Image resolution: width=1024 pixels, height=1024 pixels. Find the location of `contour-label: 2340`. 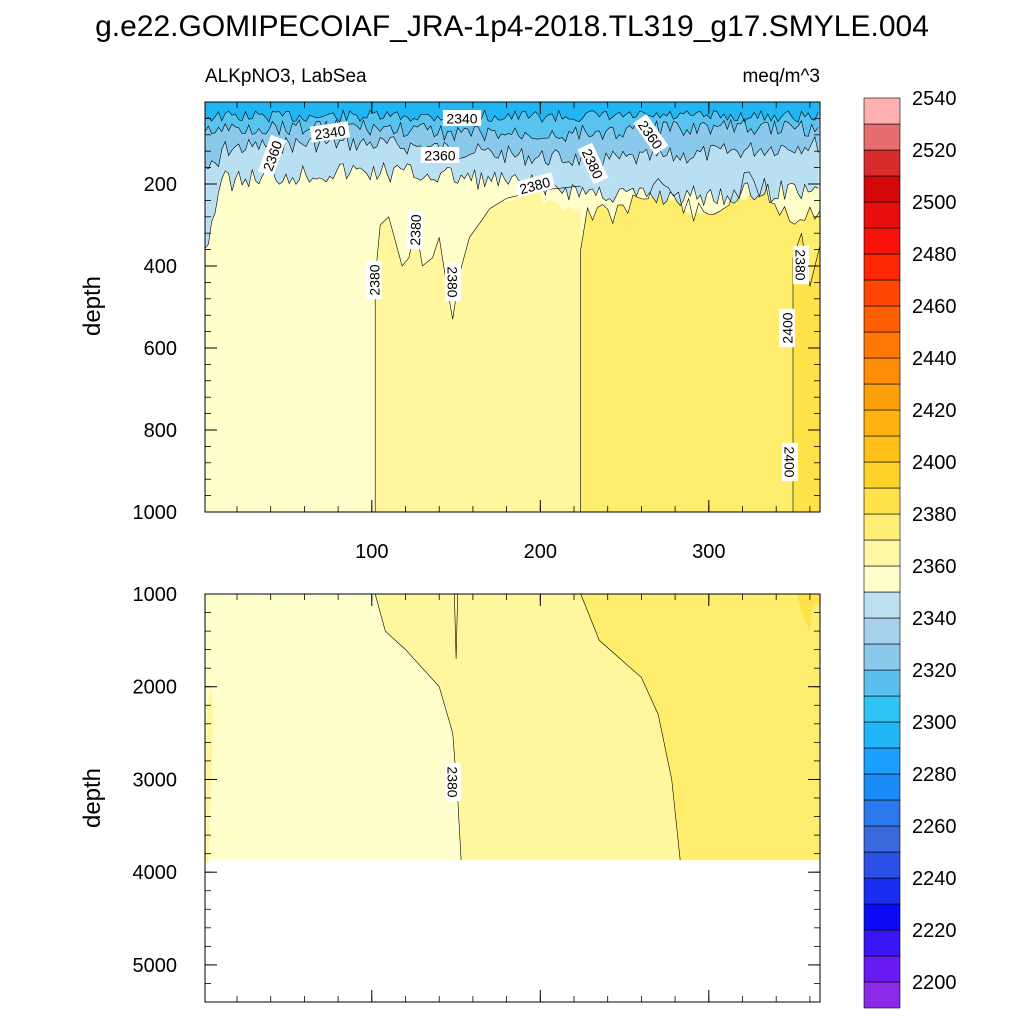

contour-label: 2340 is located at coordinates (462, 118).